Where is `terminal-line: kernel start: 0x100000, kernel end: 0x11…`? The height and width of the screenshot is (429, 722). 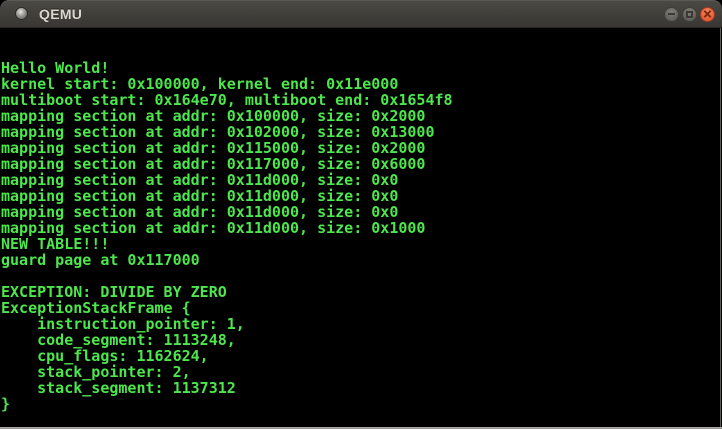 terminal-line: kernel start: 0x100000, kernel end: 0x11… is located at coordinates (200, 84).